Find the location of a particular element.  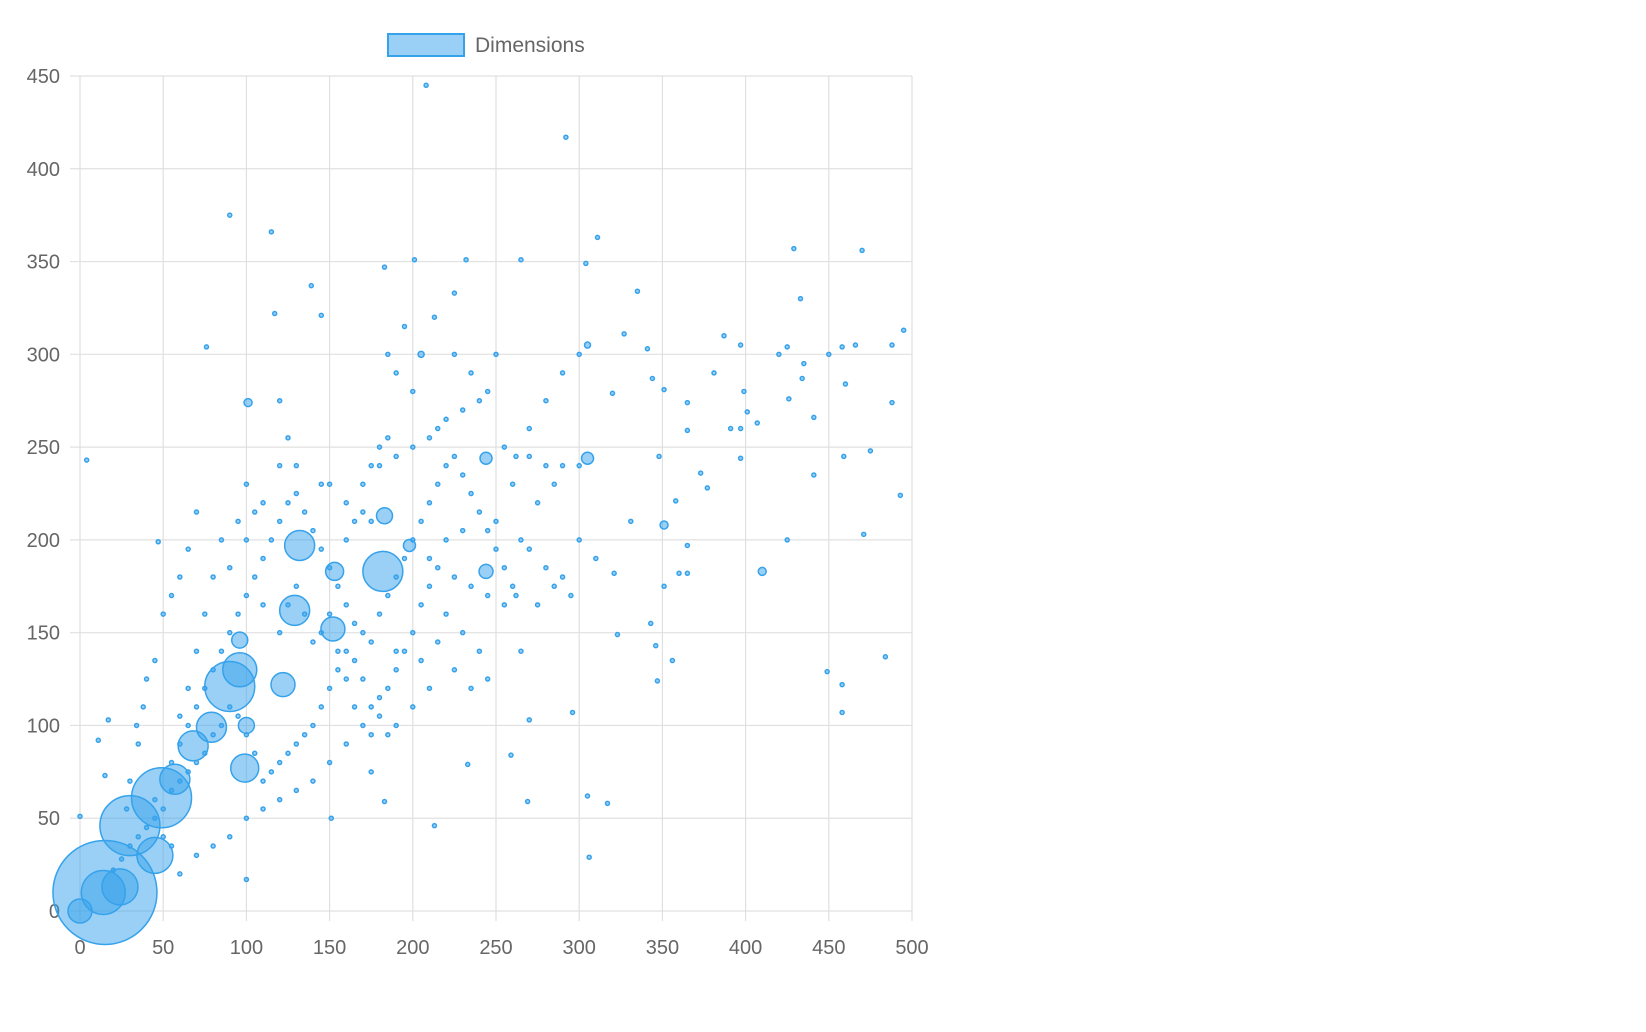

legend-label: Dimensions is located at coordinates (530, 45).